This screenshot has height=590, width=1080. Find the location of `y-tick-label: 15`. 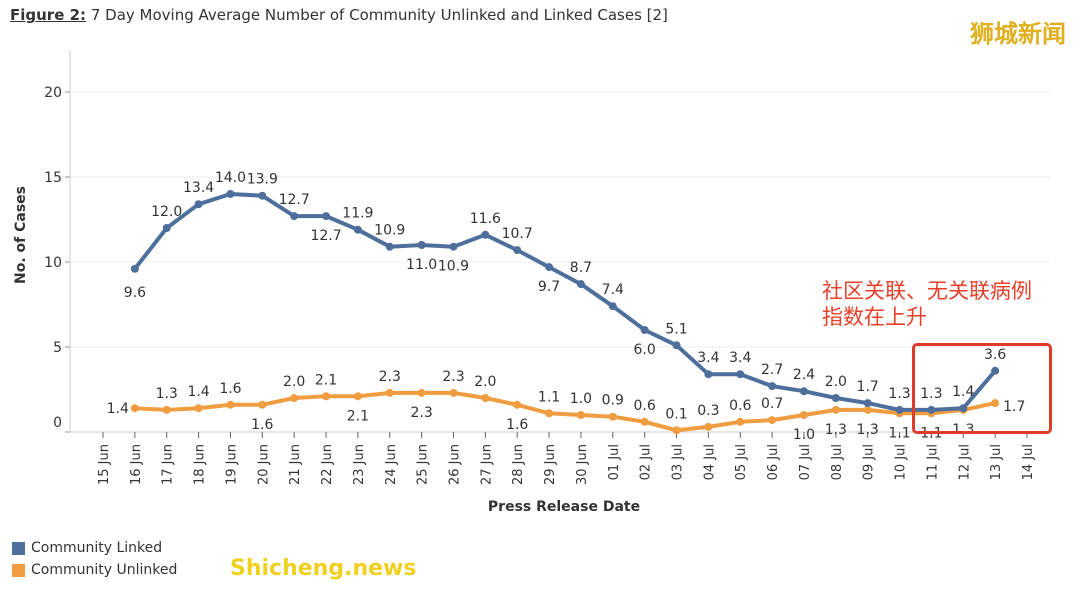

y-tick-label: 15 is located at coordinates (53, 178).